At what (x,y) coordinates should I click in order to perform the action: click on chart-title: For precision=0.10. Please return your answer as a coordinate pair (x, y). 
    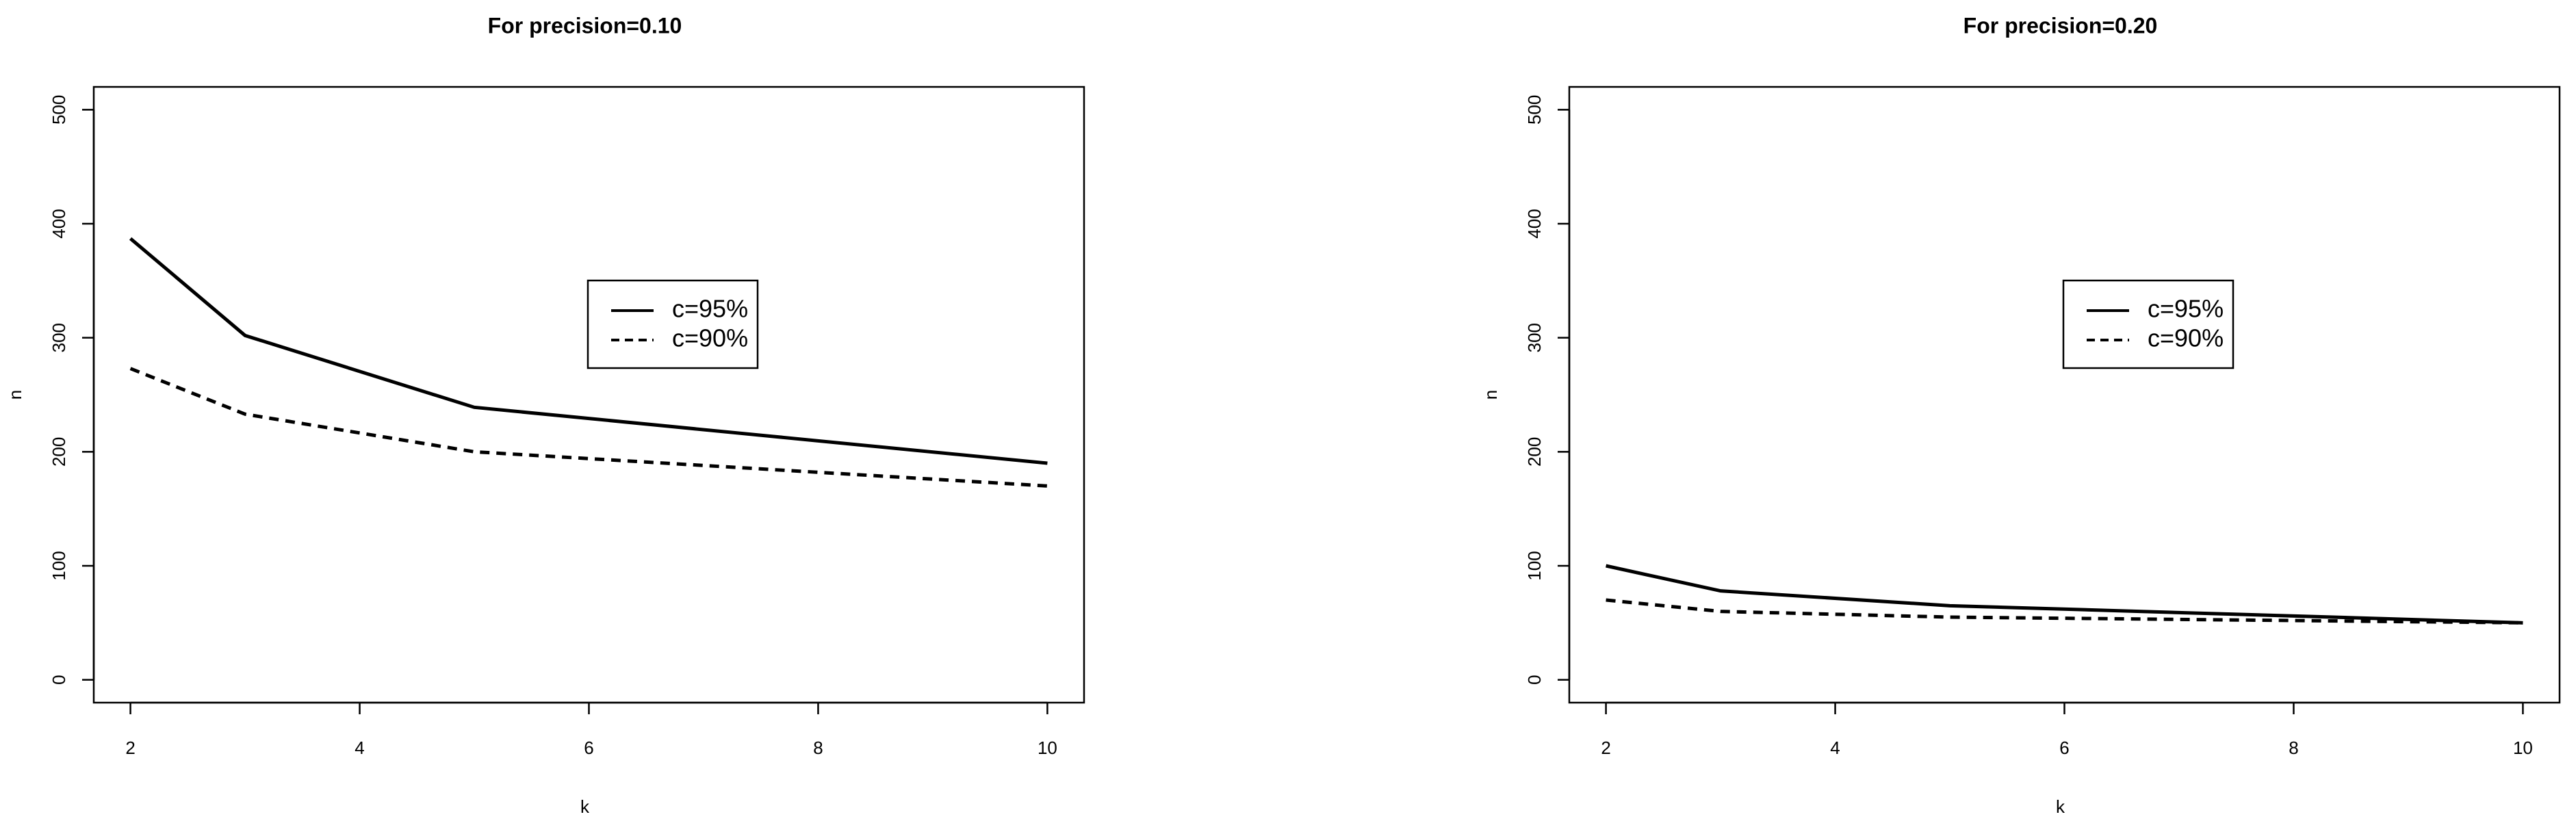
    Looking at the image, I should click on (585, 25).